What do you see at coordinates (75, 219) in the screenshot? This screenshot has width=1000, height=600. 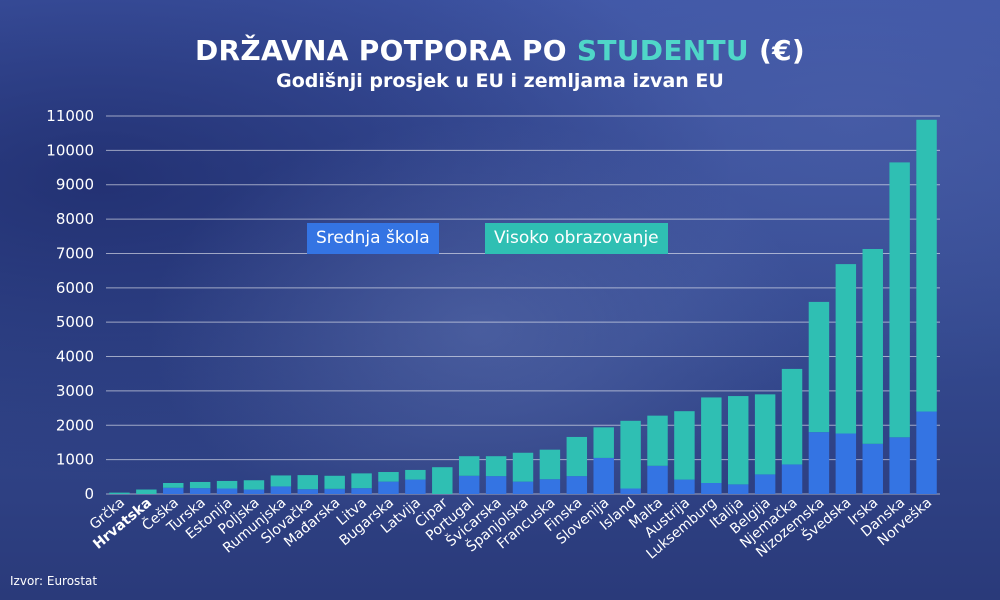 I see `y-tick-label: 8000` at bounding box center [75, 219].